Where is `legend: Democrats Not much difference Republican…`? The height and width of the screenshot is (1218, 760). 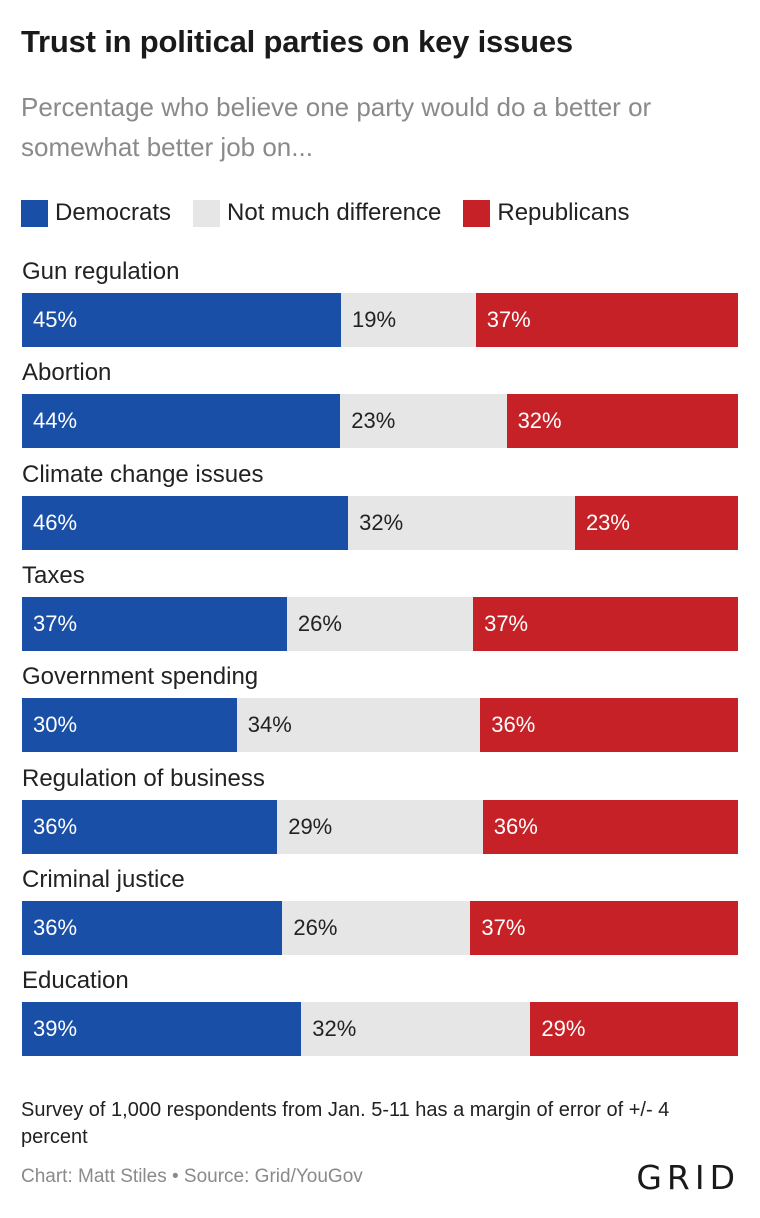 legend: Democrats Not much difference Republican… is located at coordinates (336, 213).